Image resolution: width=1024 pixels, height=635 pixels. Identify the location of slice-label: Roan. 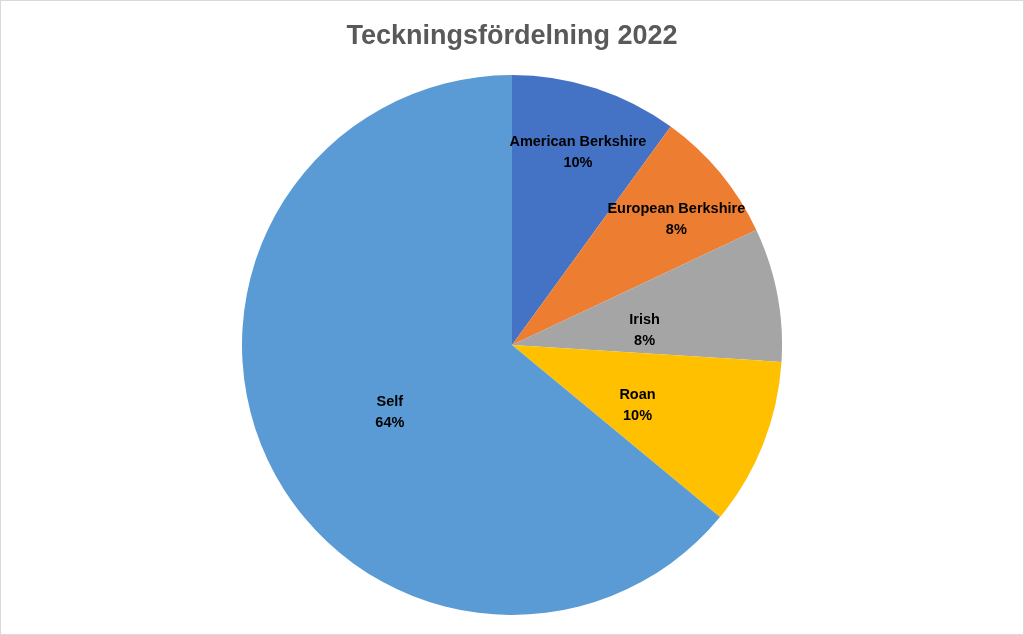
(637, 393).